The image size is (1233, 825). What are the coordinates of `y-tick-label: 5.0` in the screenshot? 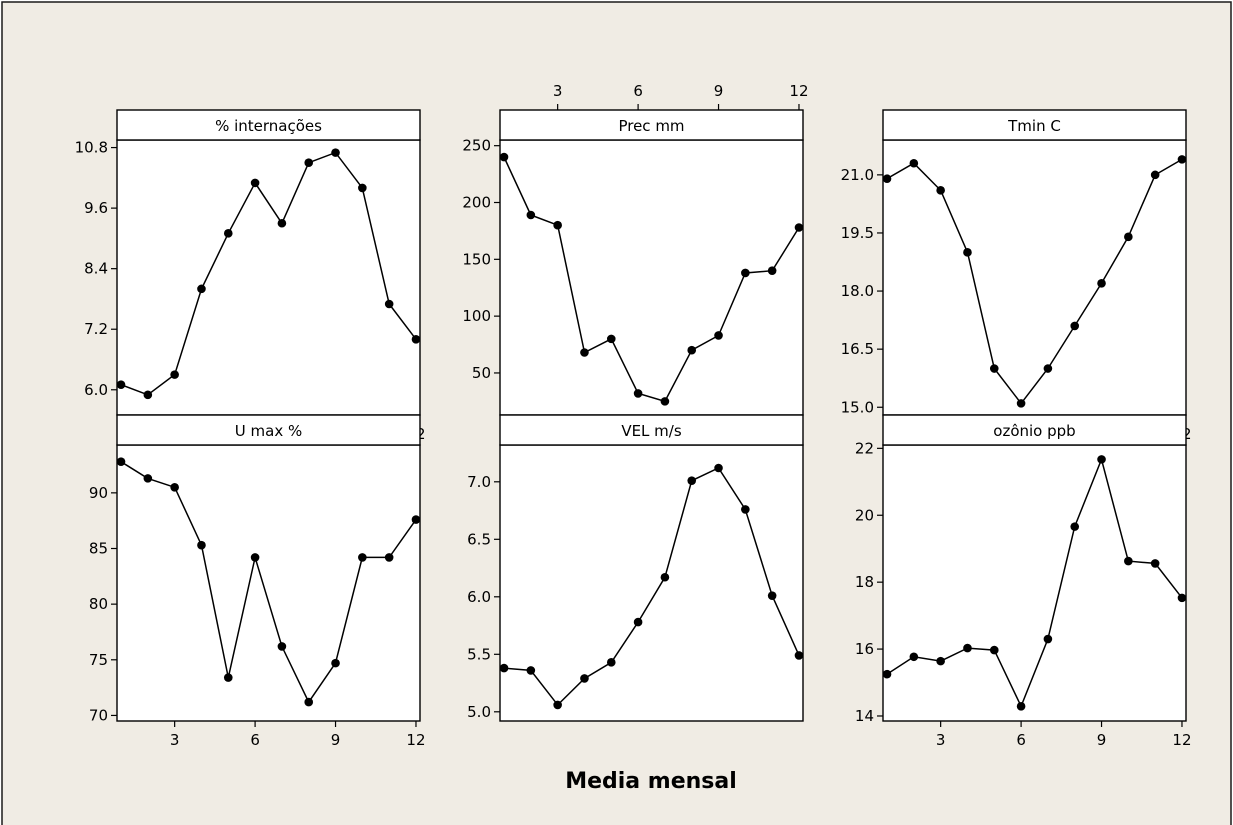 It's located at (479, 712).